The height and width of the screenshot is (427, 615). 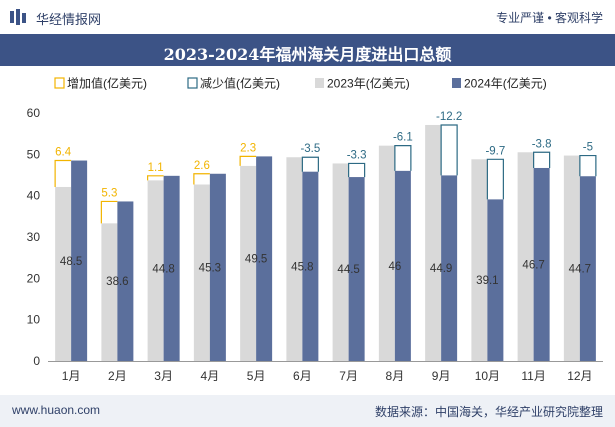 What do you see at coordinates (394, 267) in the screenshot?
I see `value-label-2024: 46` at bounding box center [394, 267].